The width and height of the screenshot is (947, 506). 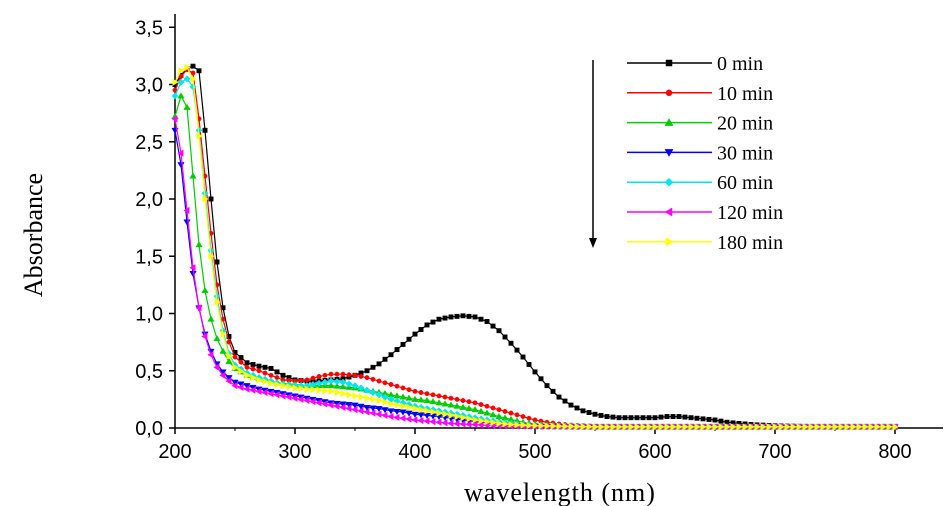 What do you see at coordinates (700, 94) in the screenshot?
I see `legend-item: 10 min` at bounding box center [700, 94].